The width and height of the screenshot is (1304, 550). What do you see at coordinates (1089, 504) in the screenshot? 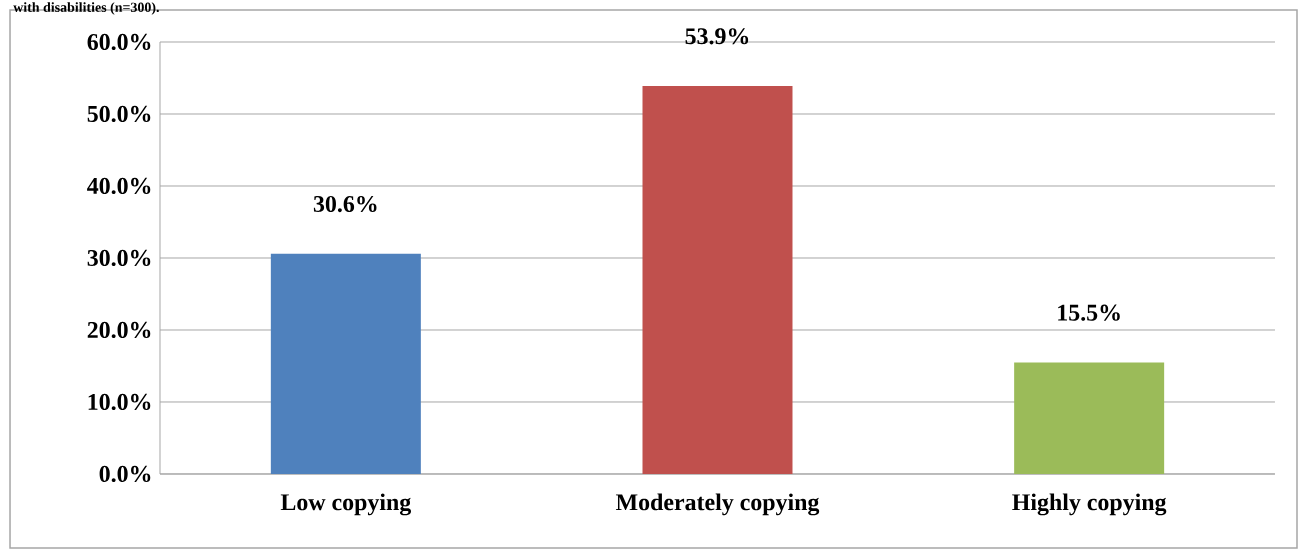
I see `x-tick-label: Highly copying` at bounding box center [1089, 504].